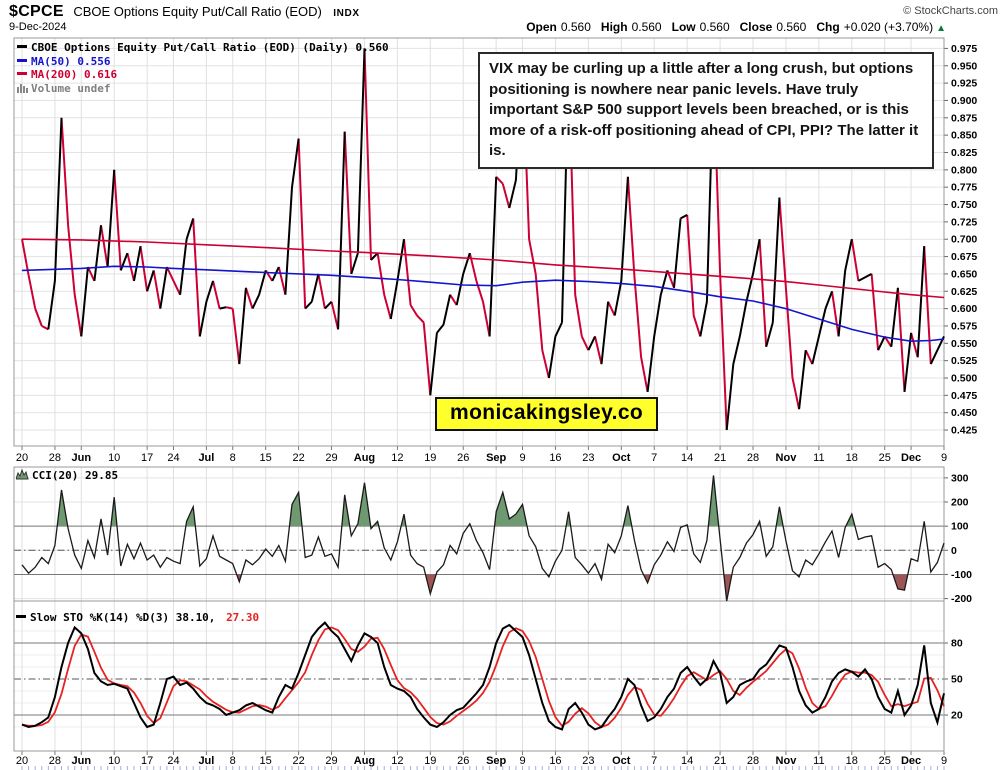 Image resolution: width=1004 pixels, height=770 pixels. What do you see at coordinates (964, 222) in the screenshot?
I see `svg-text: 0.725` at bounding box center [964, 222].